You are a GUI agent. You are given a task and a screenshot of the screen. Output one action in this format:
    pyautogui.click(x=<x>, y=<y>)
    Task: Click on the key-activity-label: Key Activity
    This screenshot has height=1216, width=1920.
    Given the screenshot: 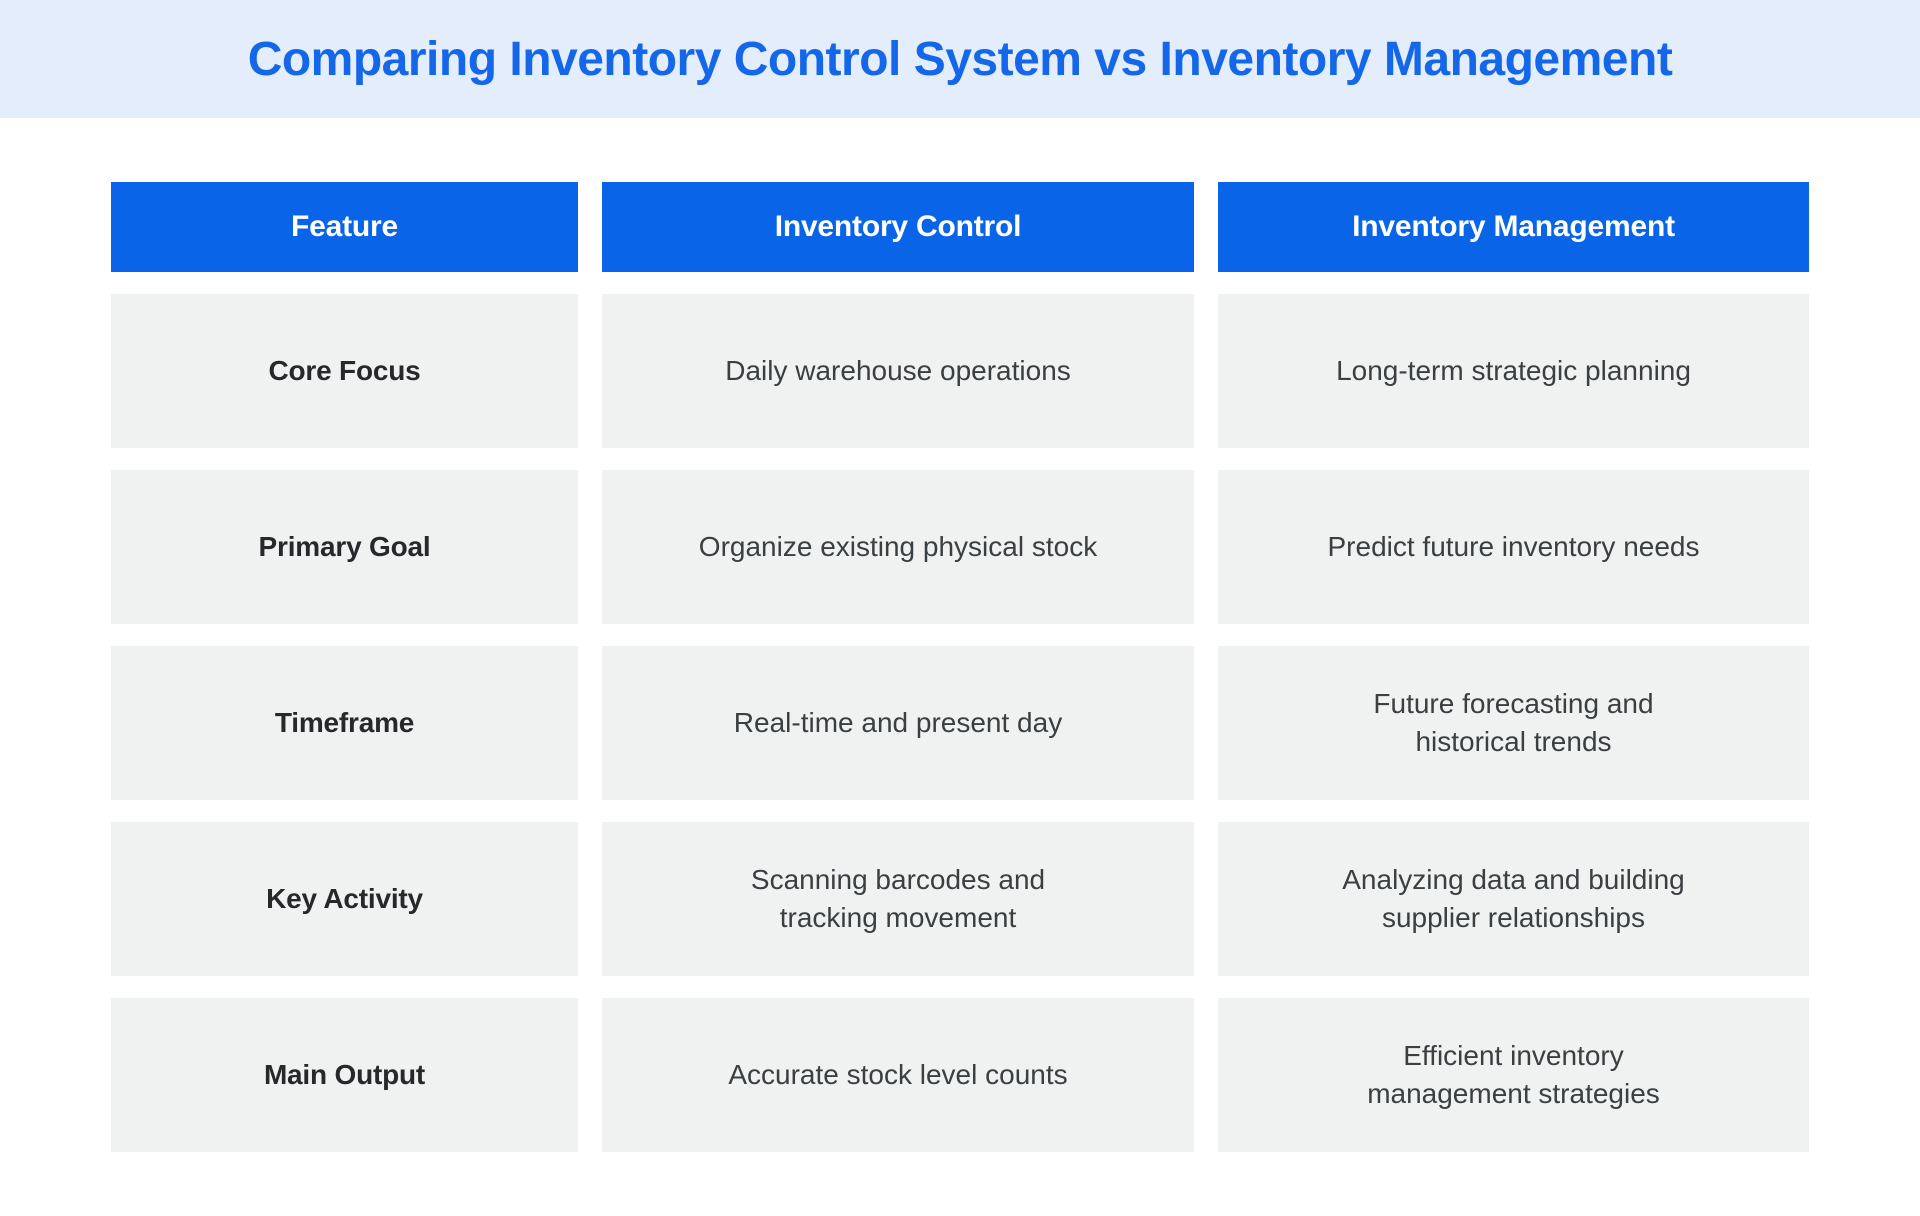 What is the action you would take?
    pyautogui.click(x=344, y=899)
    